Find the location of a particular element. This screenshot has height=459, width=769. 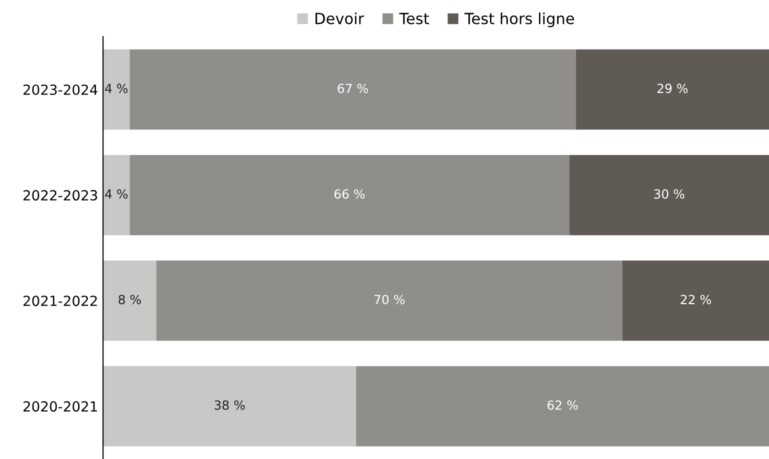

data-label: 66 % is located at coordinates (349, 194).